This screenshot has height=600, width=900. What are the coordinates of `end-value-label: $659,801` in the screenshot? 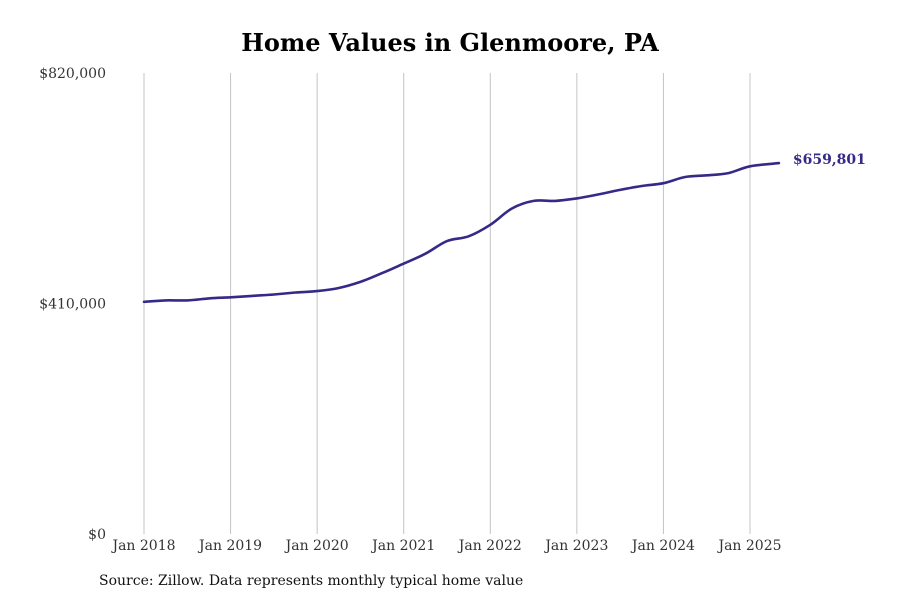 It's located at (829, 160).